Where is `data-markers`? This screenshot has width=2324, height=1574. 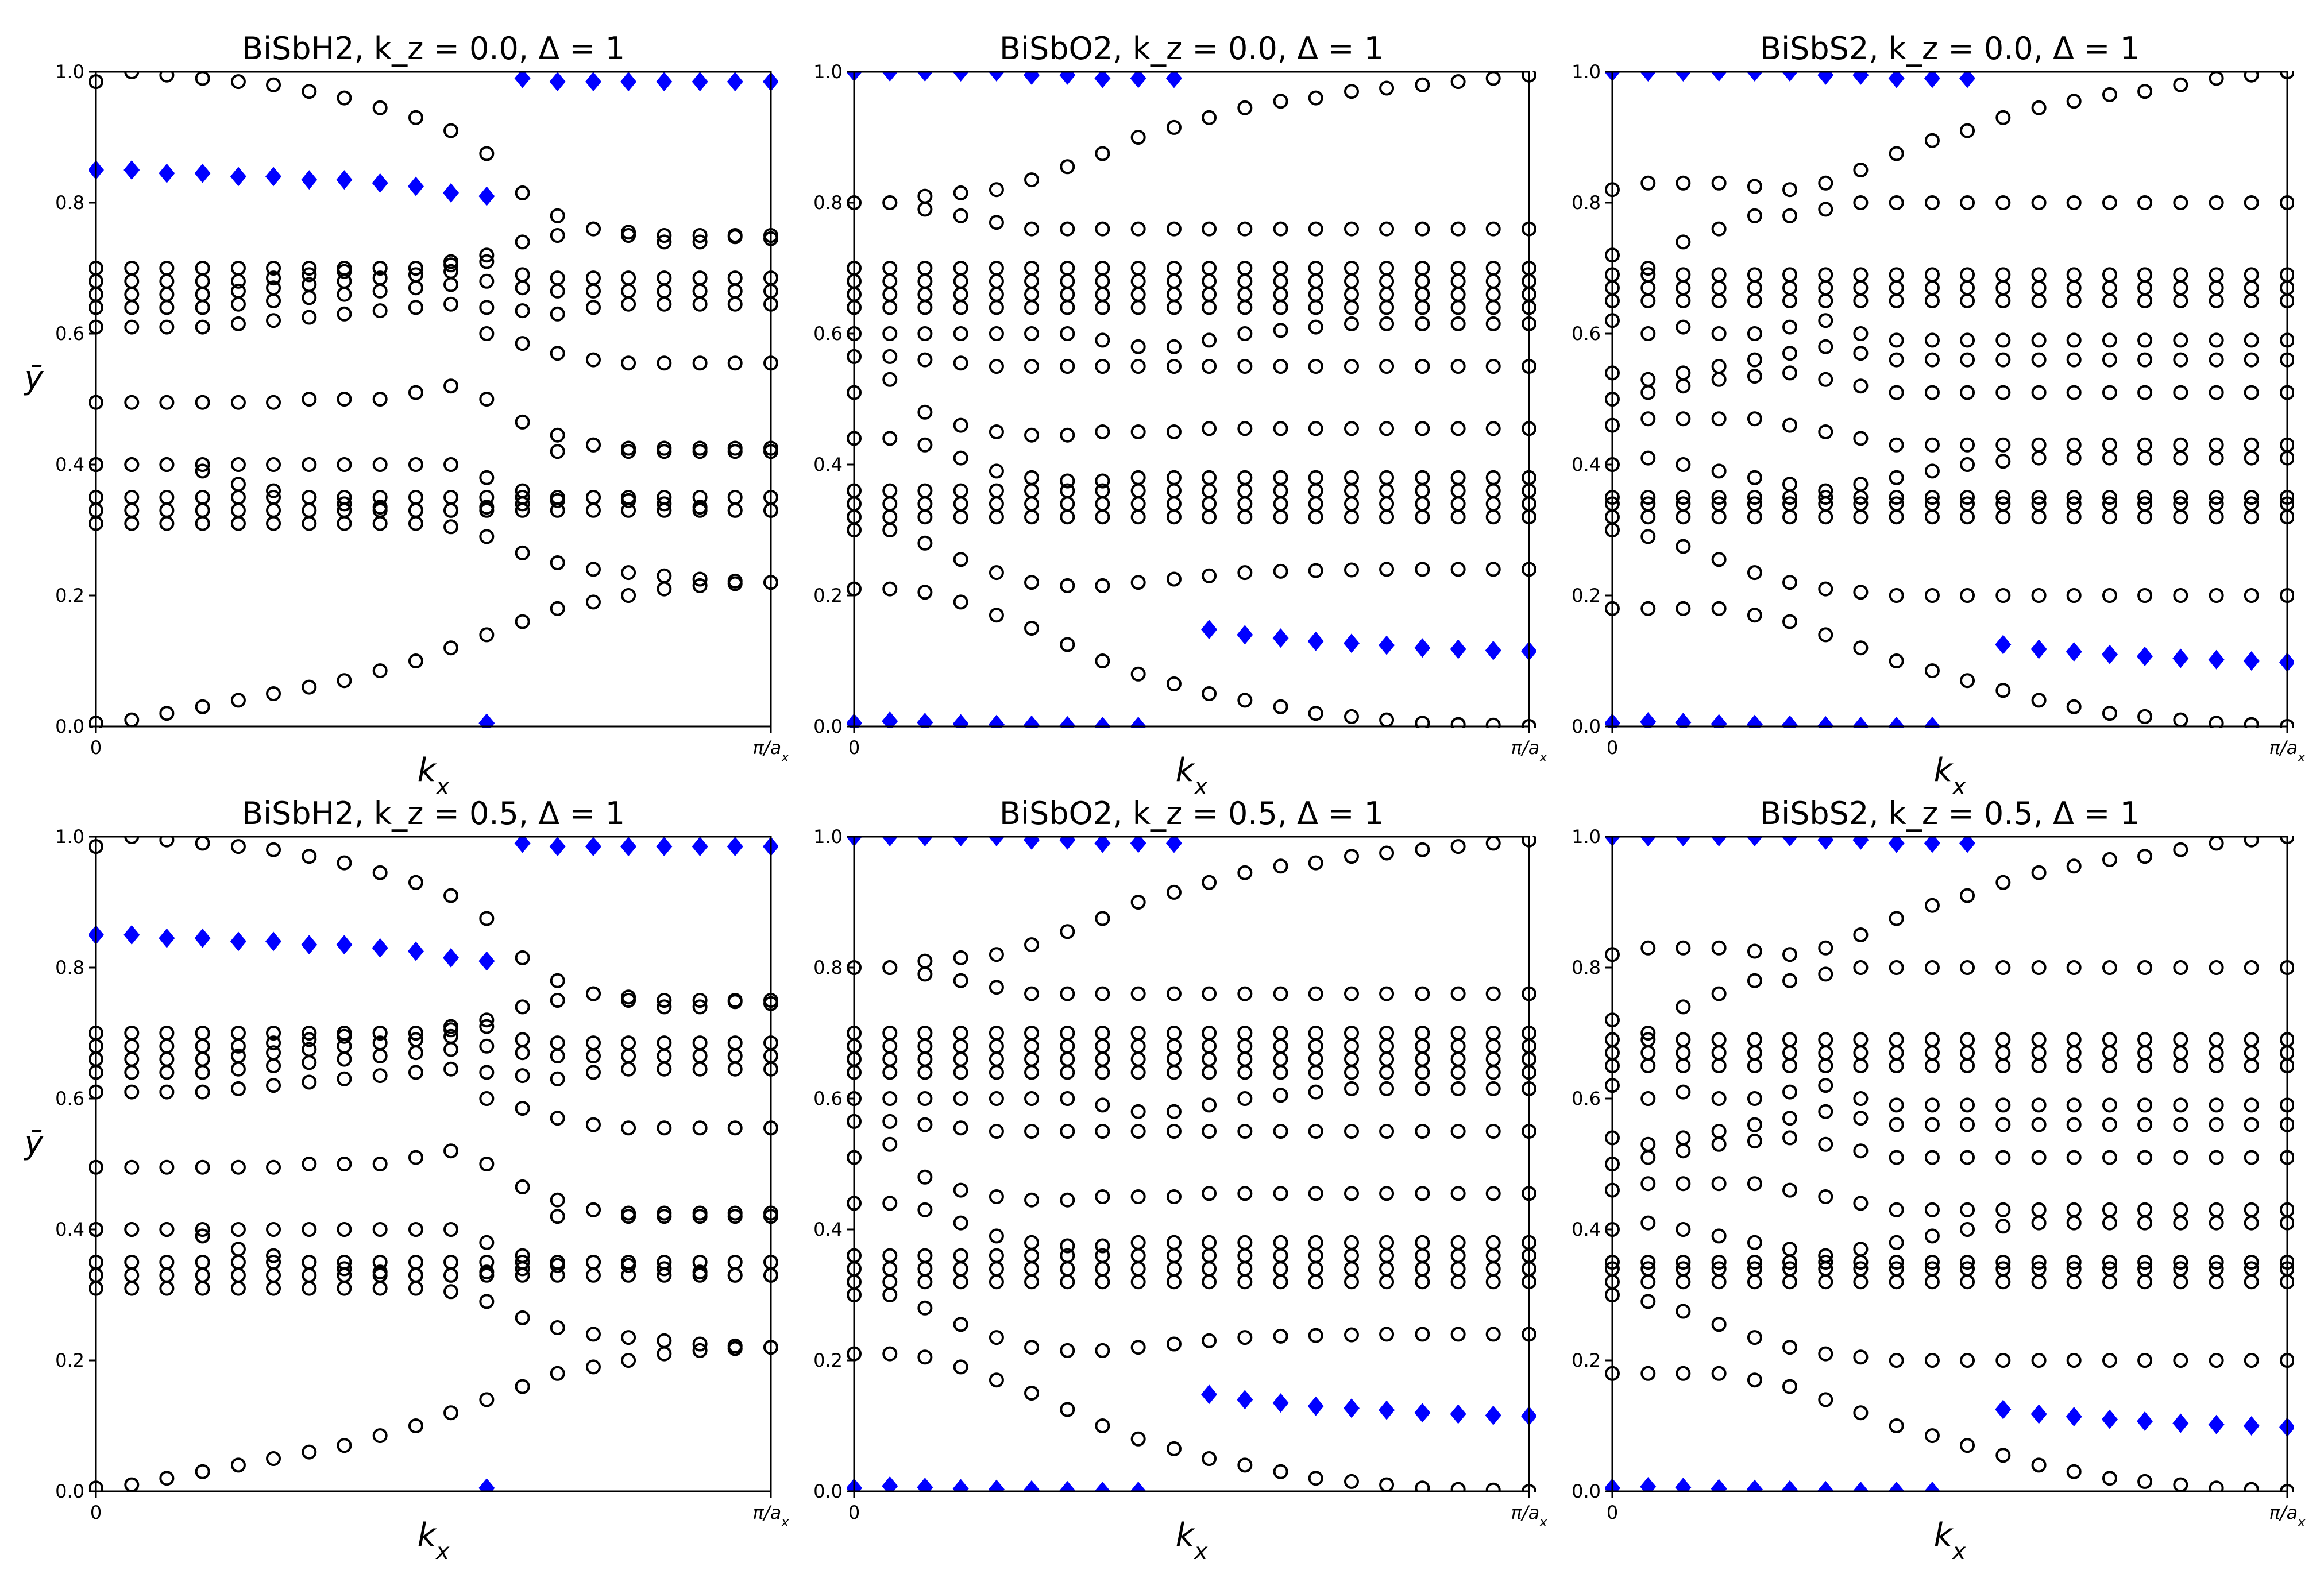 data-markers is located at coordinates (1950, 400).